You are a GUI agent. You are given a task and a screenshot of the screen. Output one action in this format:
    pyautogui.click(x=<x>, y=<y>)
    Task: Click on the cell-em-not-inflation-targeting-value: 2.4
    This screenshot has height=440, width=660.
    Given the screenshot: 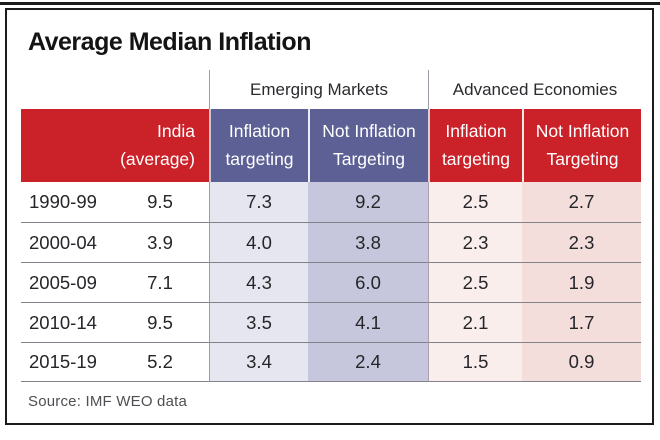 What is the action you would take?
    pyautogui.click(x=368, y=362)
    